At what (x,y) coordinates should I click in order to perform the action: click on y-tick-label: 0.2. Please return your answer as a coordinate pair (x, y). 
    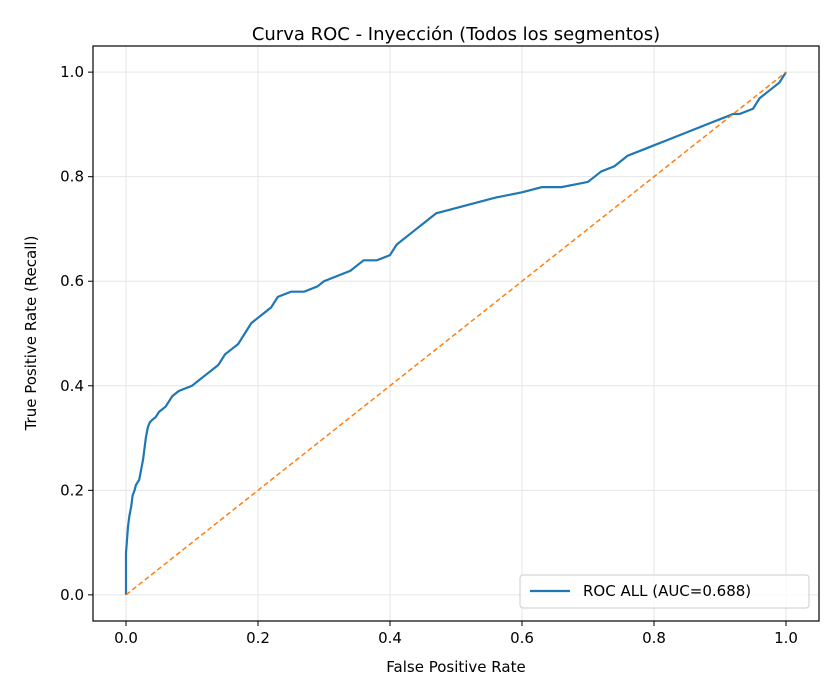
    Looking at the image, I should click on (72, 490).